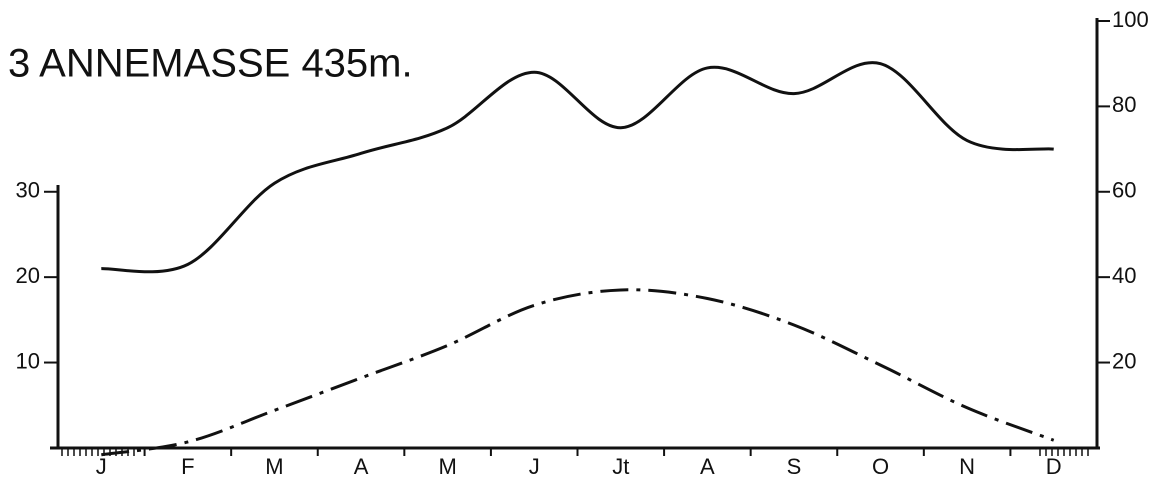 The image size is (1162, 490). What do you see at coordinates (28, 360) in the screenshot?
I see `y-tick-label: 10` at bounding box center [28, 360].